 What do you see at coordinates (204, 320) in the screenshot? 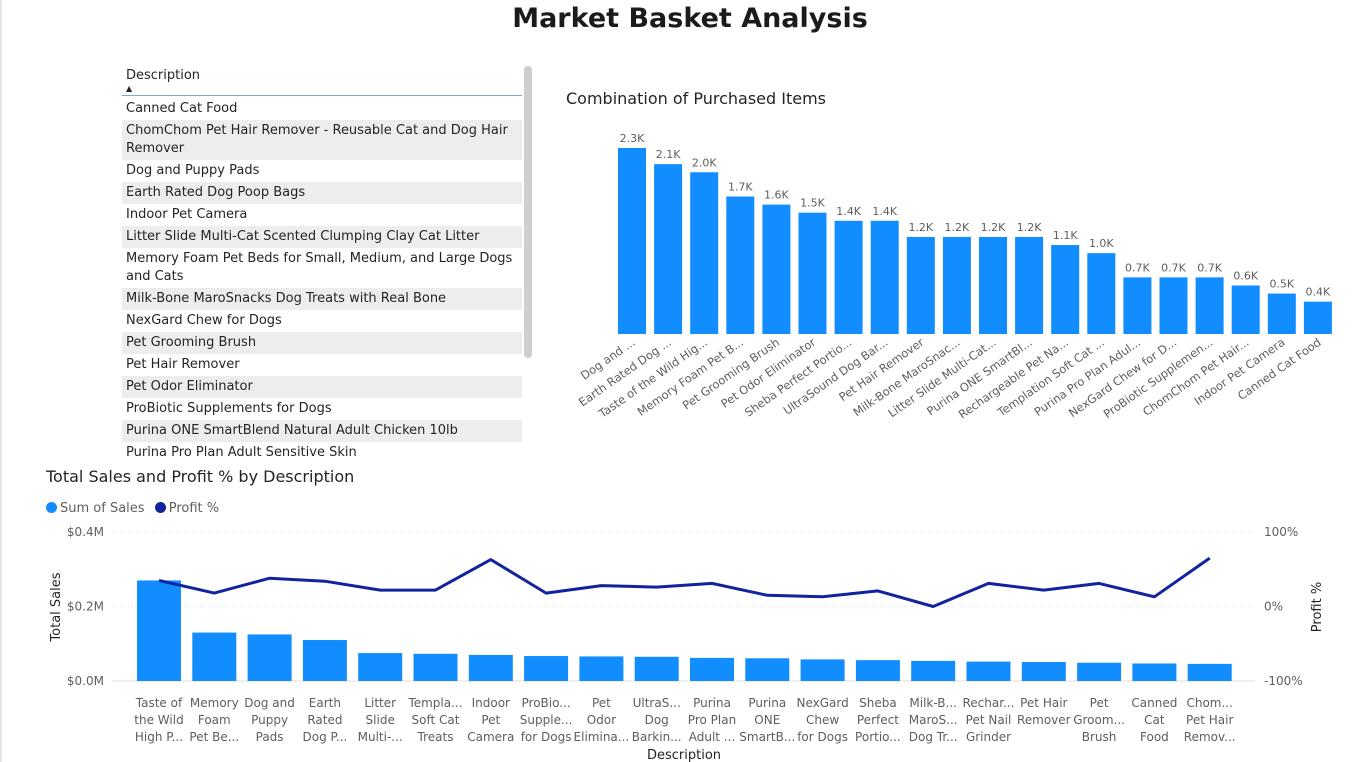
I see `slicer-item: NexGard Chew for Dogs` at bounding box center [204, 320].